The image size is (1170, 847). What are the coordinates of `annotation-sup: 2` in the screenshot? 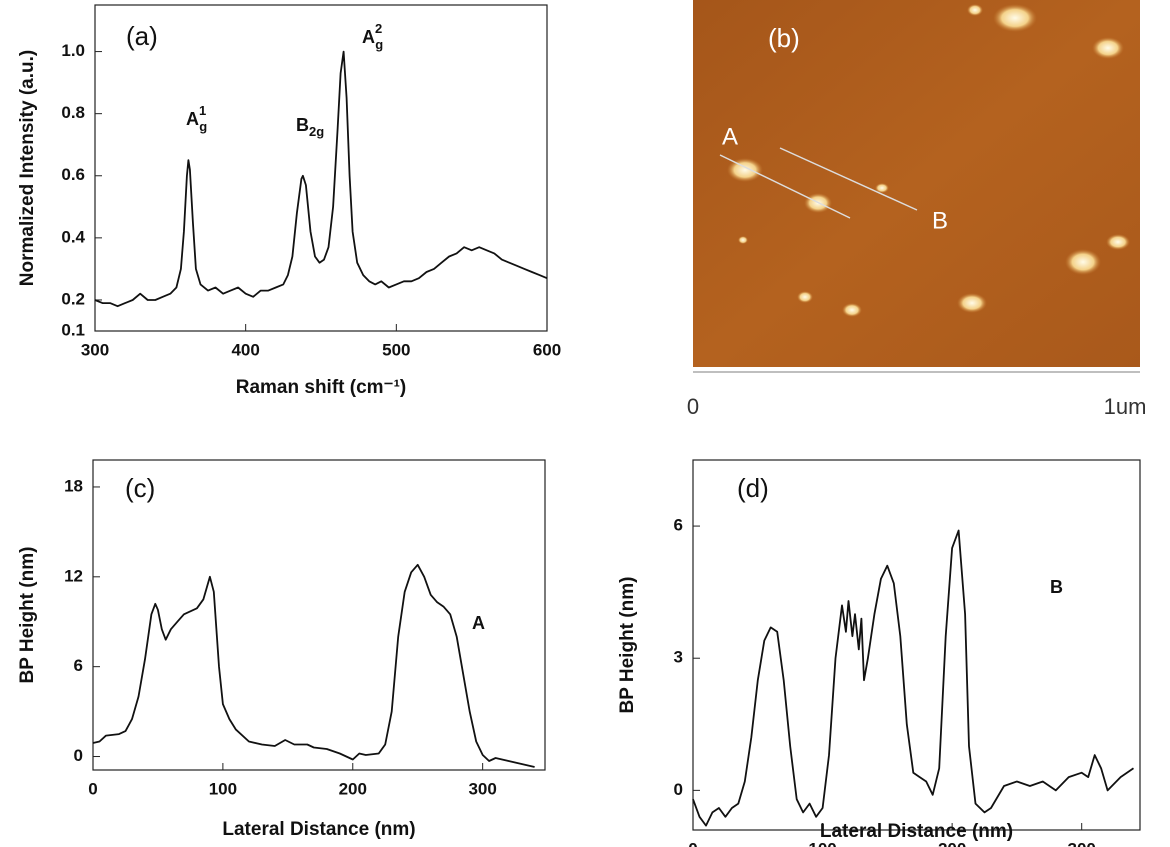 It's located at (378, 28).